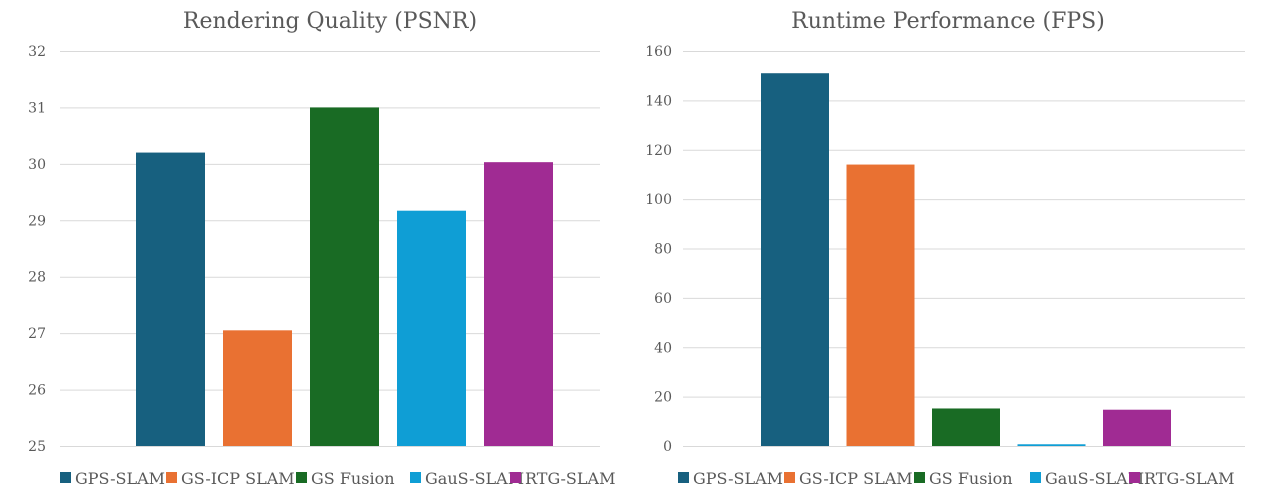 The height and width of the screenshot is (498, 1280). Describe the element at coordinates (37, 108) in the screenshot. I see `y-tick-label: 31` at that location.